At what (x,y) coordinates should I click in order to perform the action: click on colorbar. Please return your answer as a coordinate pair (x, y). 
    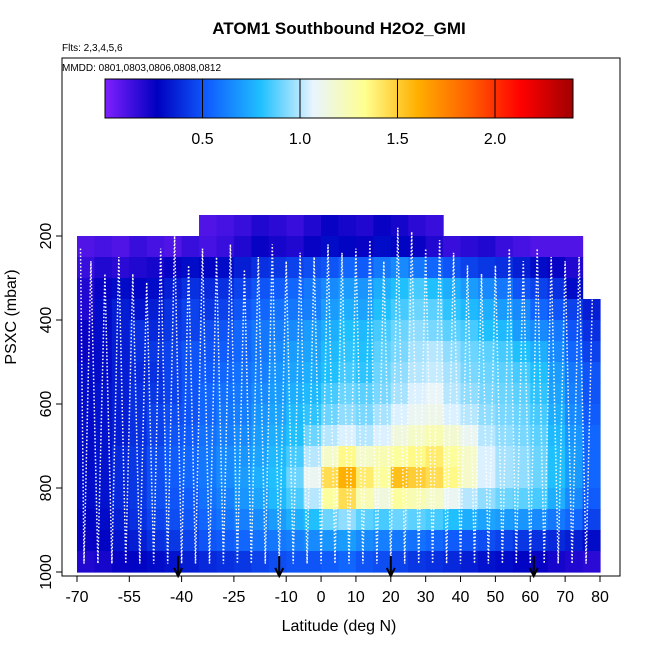
    Looking at the image, I should click on (339, 98).